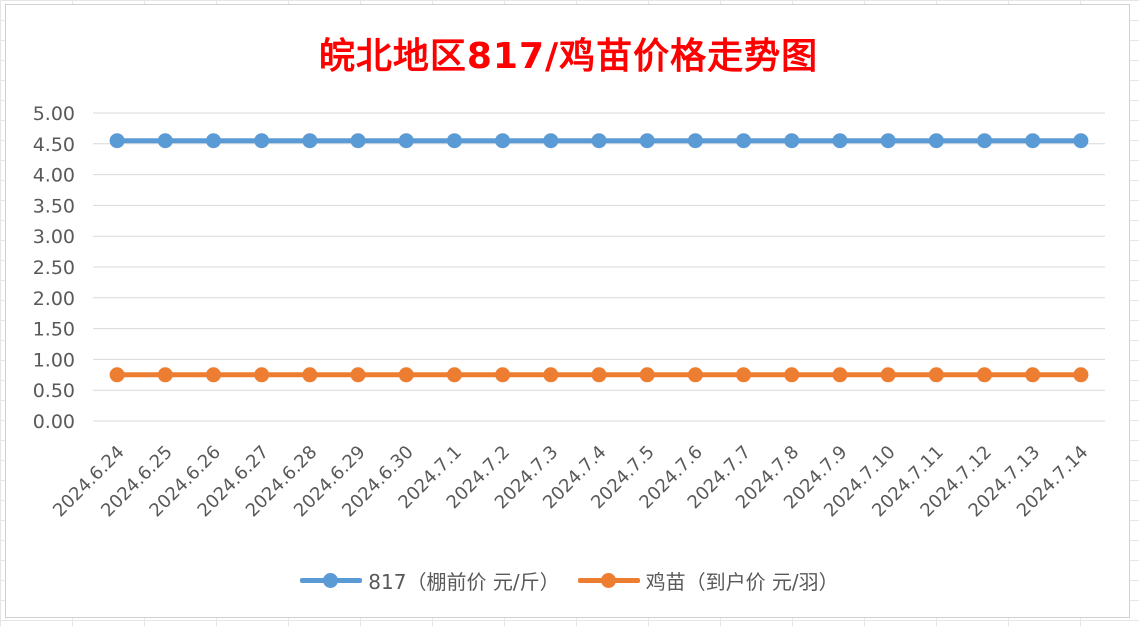  Describe the element at coordinates (54, 176) in the screenshot. I see `y-tick-label: 4.00` at that location.